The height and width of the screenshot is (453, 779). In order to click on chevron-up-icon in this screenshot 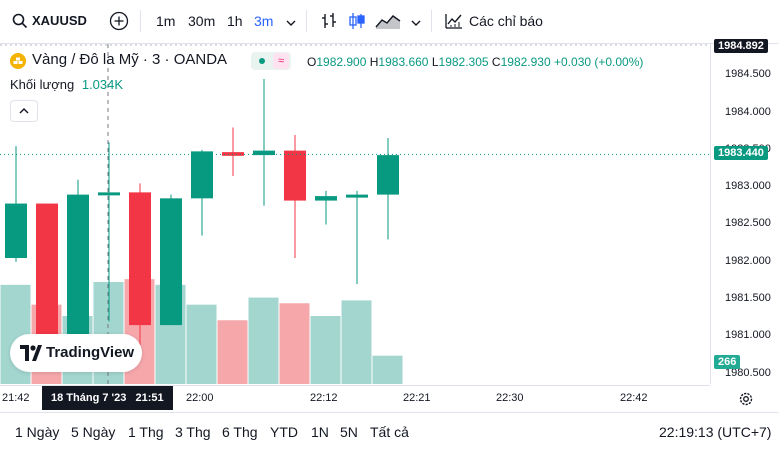, I will do `click(24, 111)`.